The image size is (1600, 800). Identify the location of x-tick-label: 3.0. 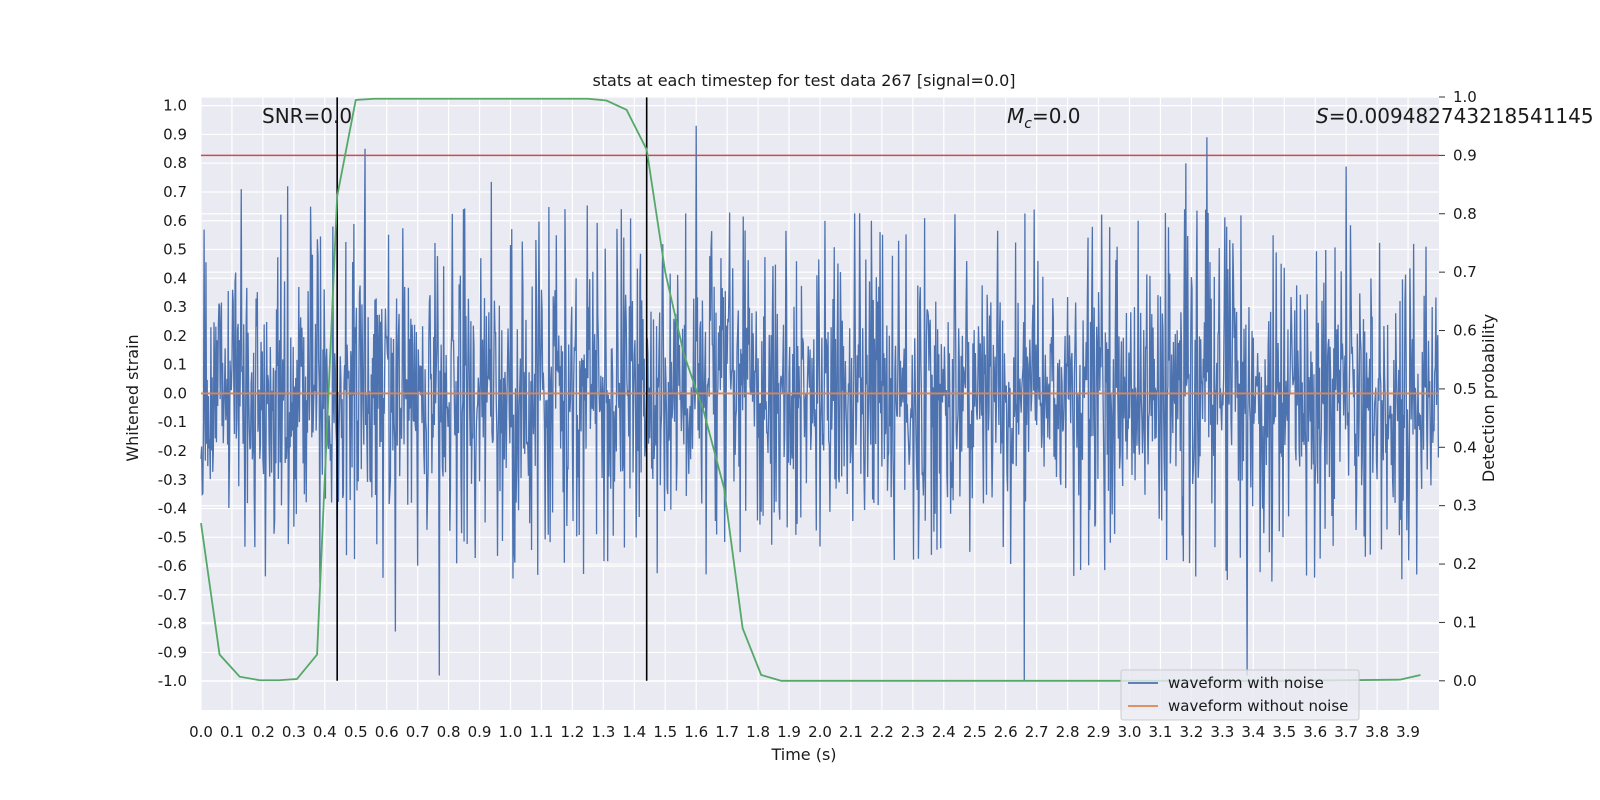
(1130, 732).